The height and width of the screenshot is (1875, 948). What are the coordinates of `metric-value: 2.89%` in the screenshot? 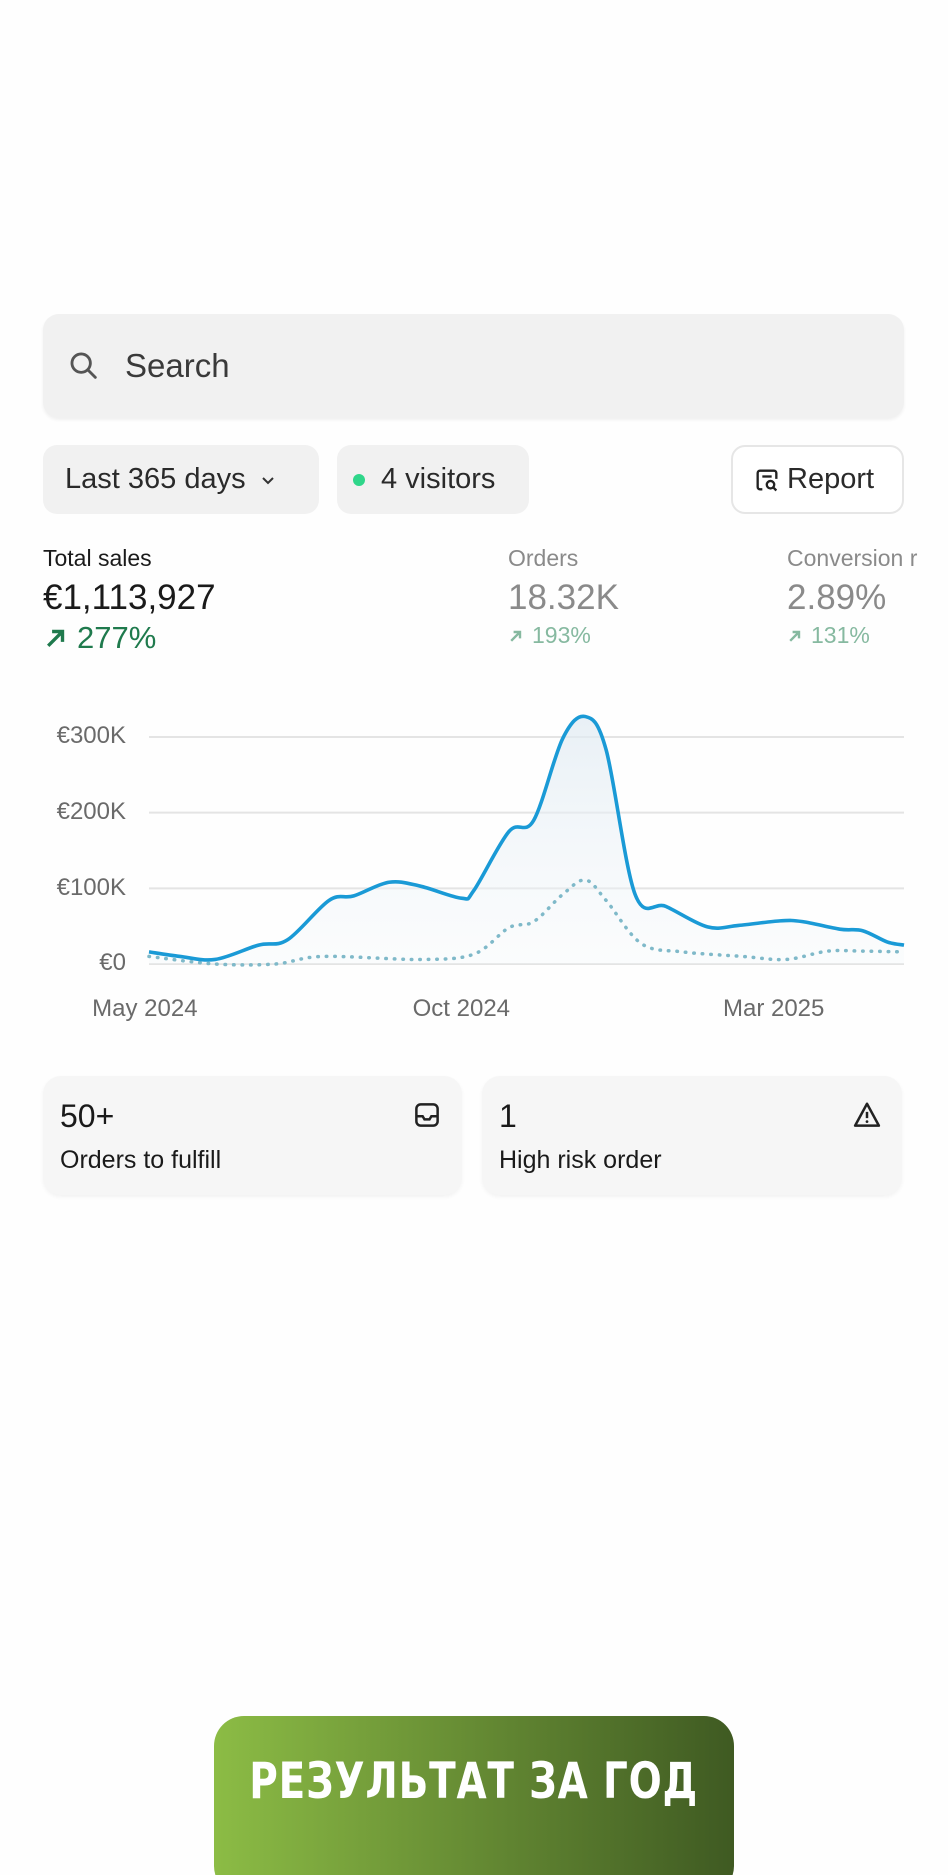 It's located at (837, 597).